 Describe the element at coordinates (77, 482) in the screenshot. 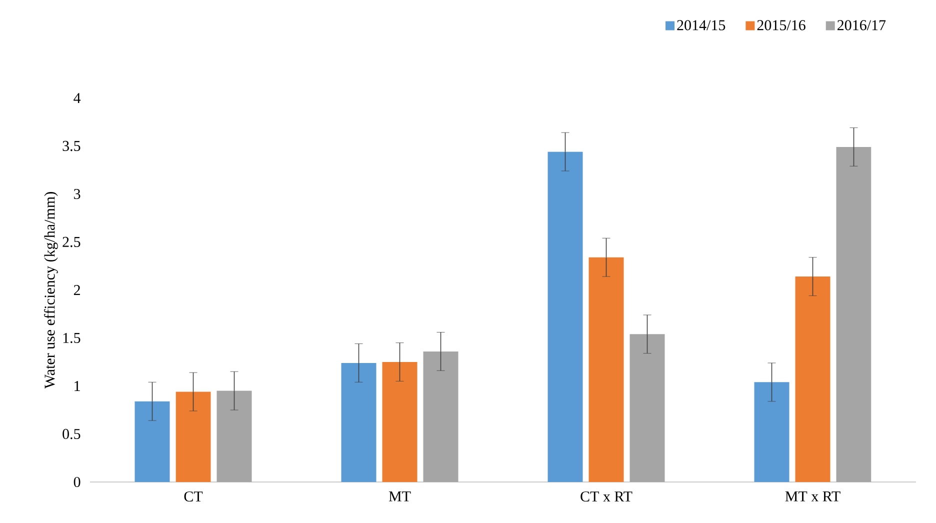

I see `y-tick-label: 0` at that location.